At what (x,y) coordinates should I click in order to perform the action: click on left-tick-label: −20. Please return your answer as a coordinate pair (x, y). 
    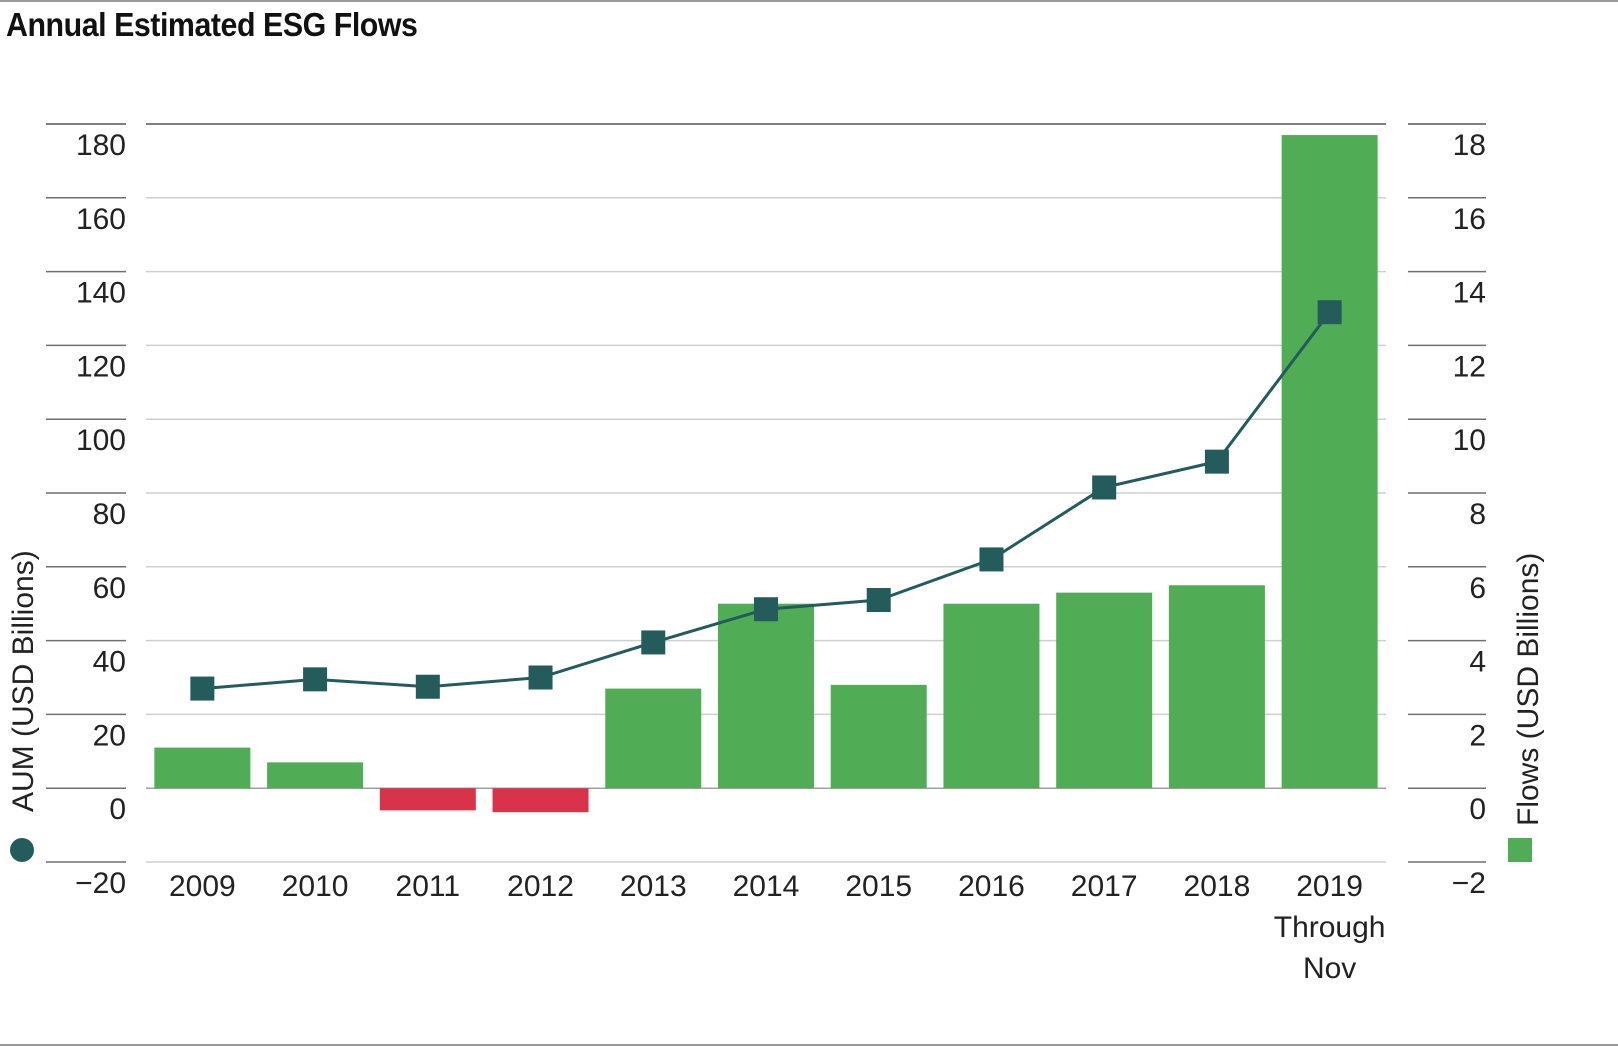
    Looking at the image, I should click on (100, 883).